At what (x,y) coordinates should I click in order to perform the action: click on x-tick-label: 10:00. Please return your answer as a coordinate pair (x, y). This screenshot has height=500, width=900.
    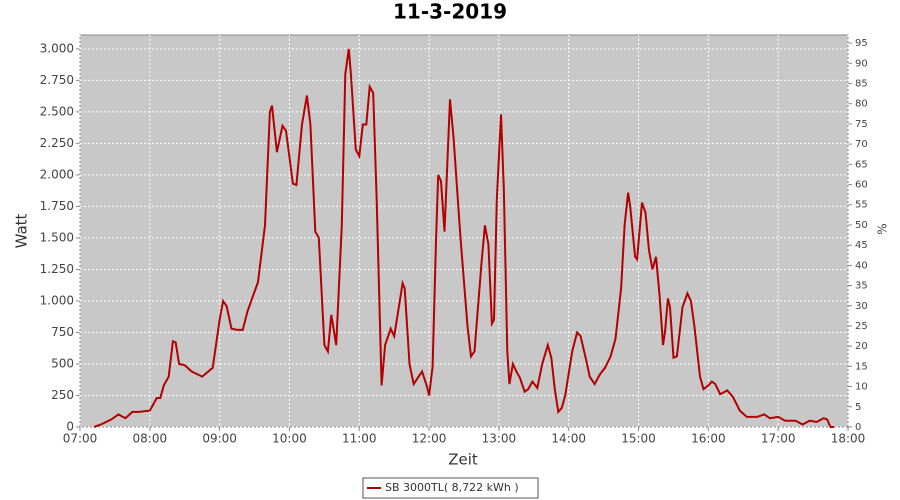
    Looking at the image, I should click on (289, 439).